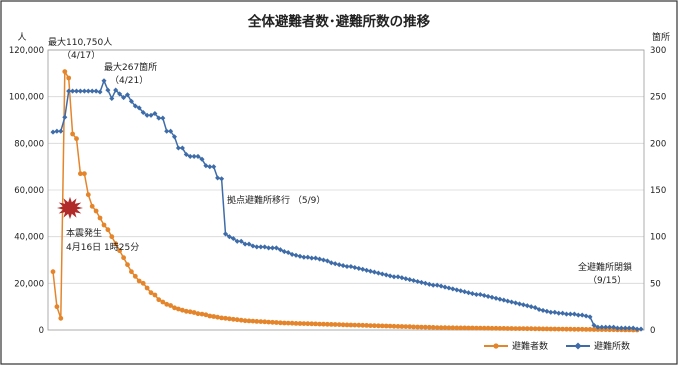 This screenshot has height=365, width=678. What do you see at coordinates (80, 42) in the screenshot?
I see `annotation-max-evacuees-text: 最大110,750人` at bounding box center [80, 42].